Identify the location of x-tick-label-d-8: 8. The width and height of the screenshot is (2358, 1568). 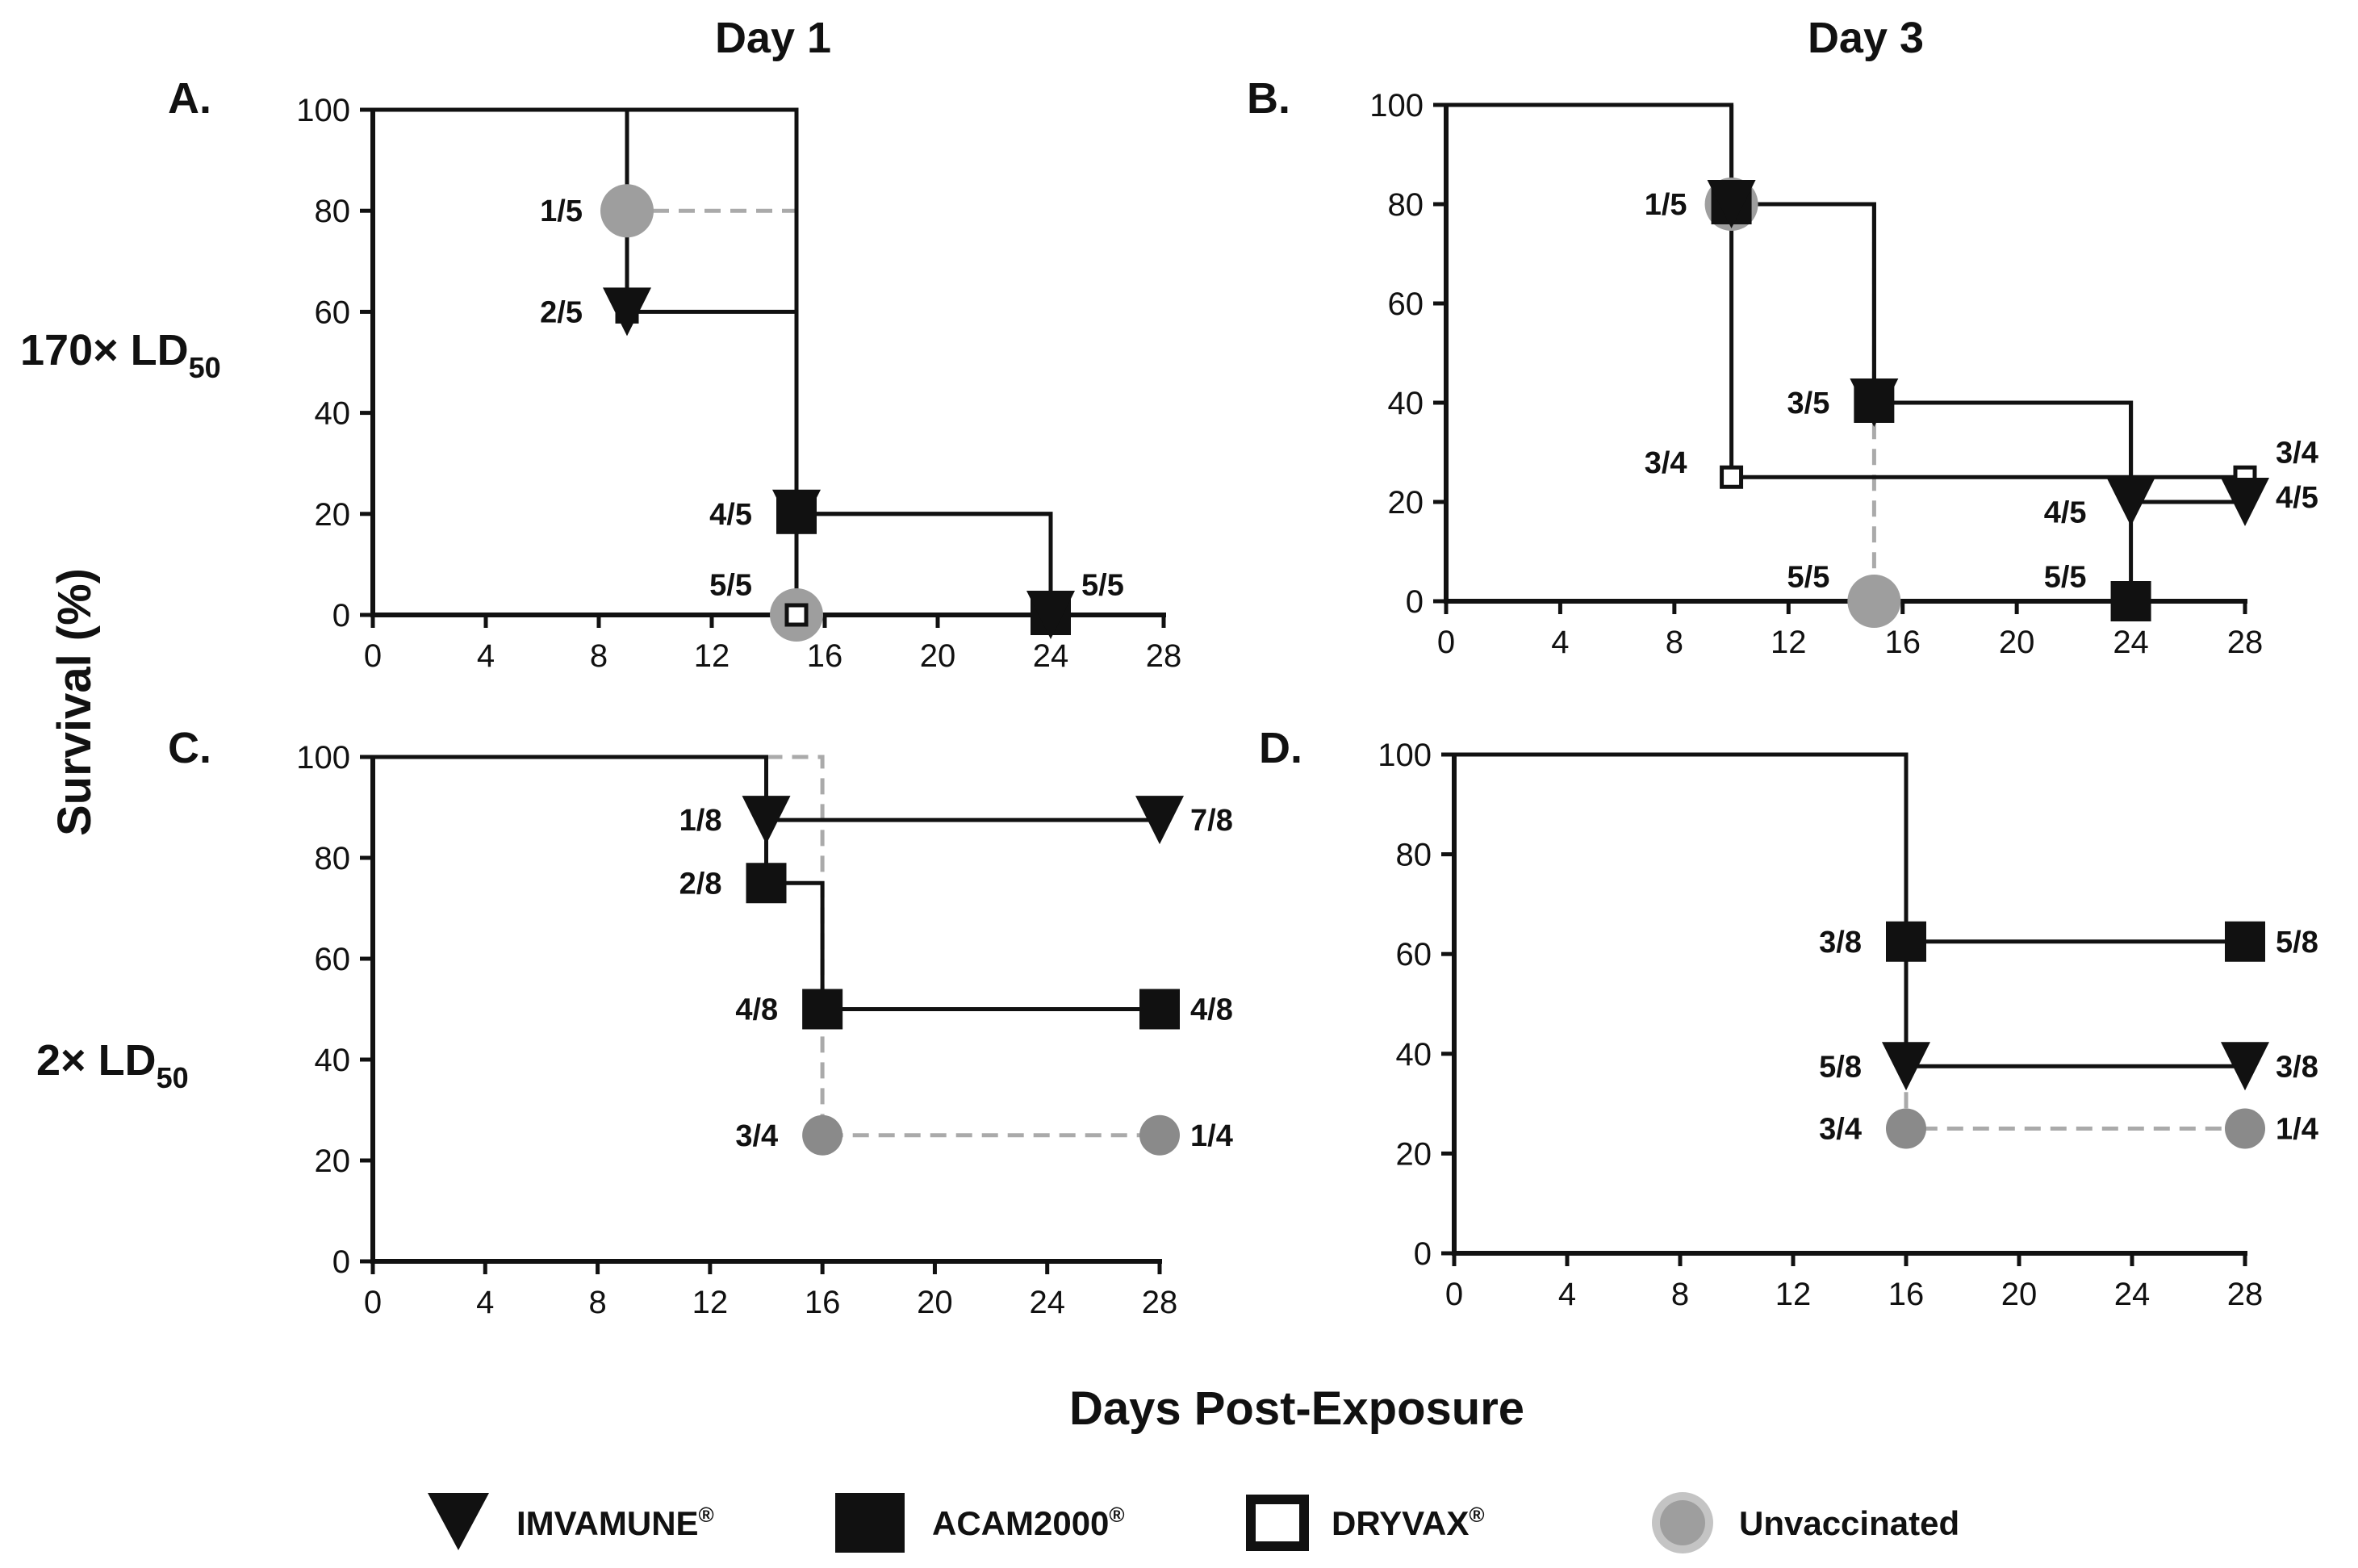
(1680, 1294).